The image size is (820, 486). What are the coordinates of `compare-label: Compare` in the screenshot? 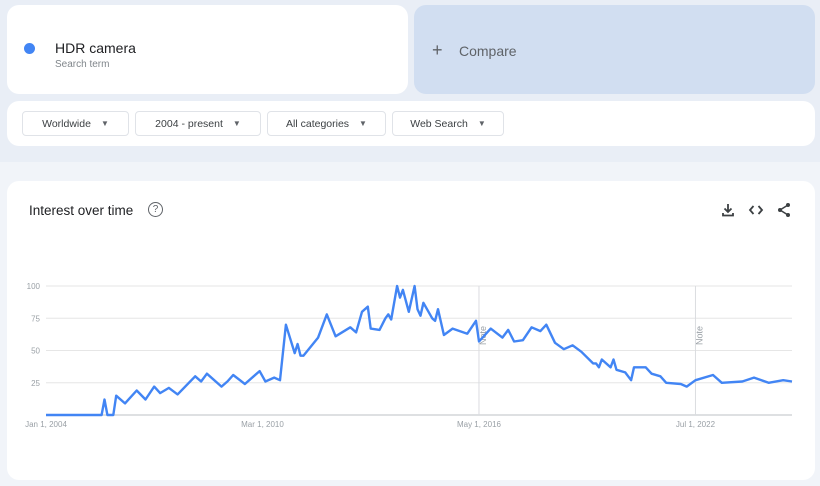 It's located at (488, 51).